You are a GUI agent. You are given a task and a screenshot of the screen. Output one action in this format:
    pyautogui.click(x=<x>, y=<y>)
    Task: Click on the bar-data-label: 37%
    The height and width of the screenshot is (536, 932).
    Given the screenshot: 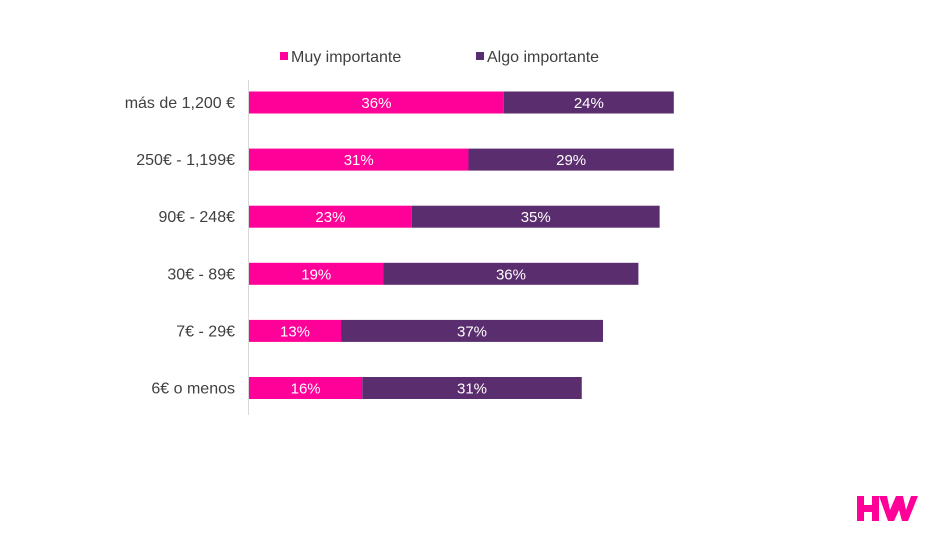 What is the action you would take?
    pyautogui.click(x=472, y=331)
    